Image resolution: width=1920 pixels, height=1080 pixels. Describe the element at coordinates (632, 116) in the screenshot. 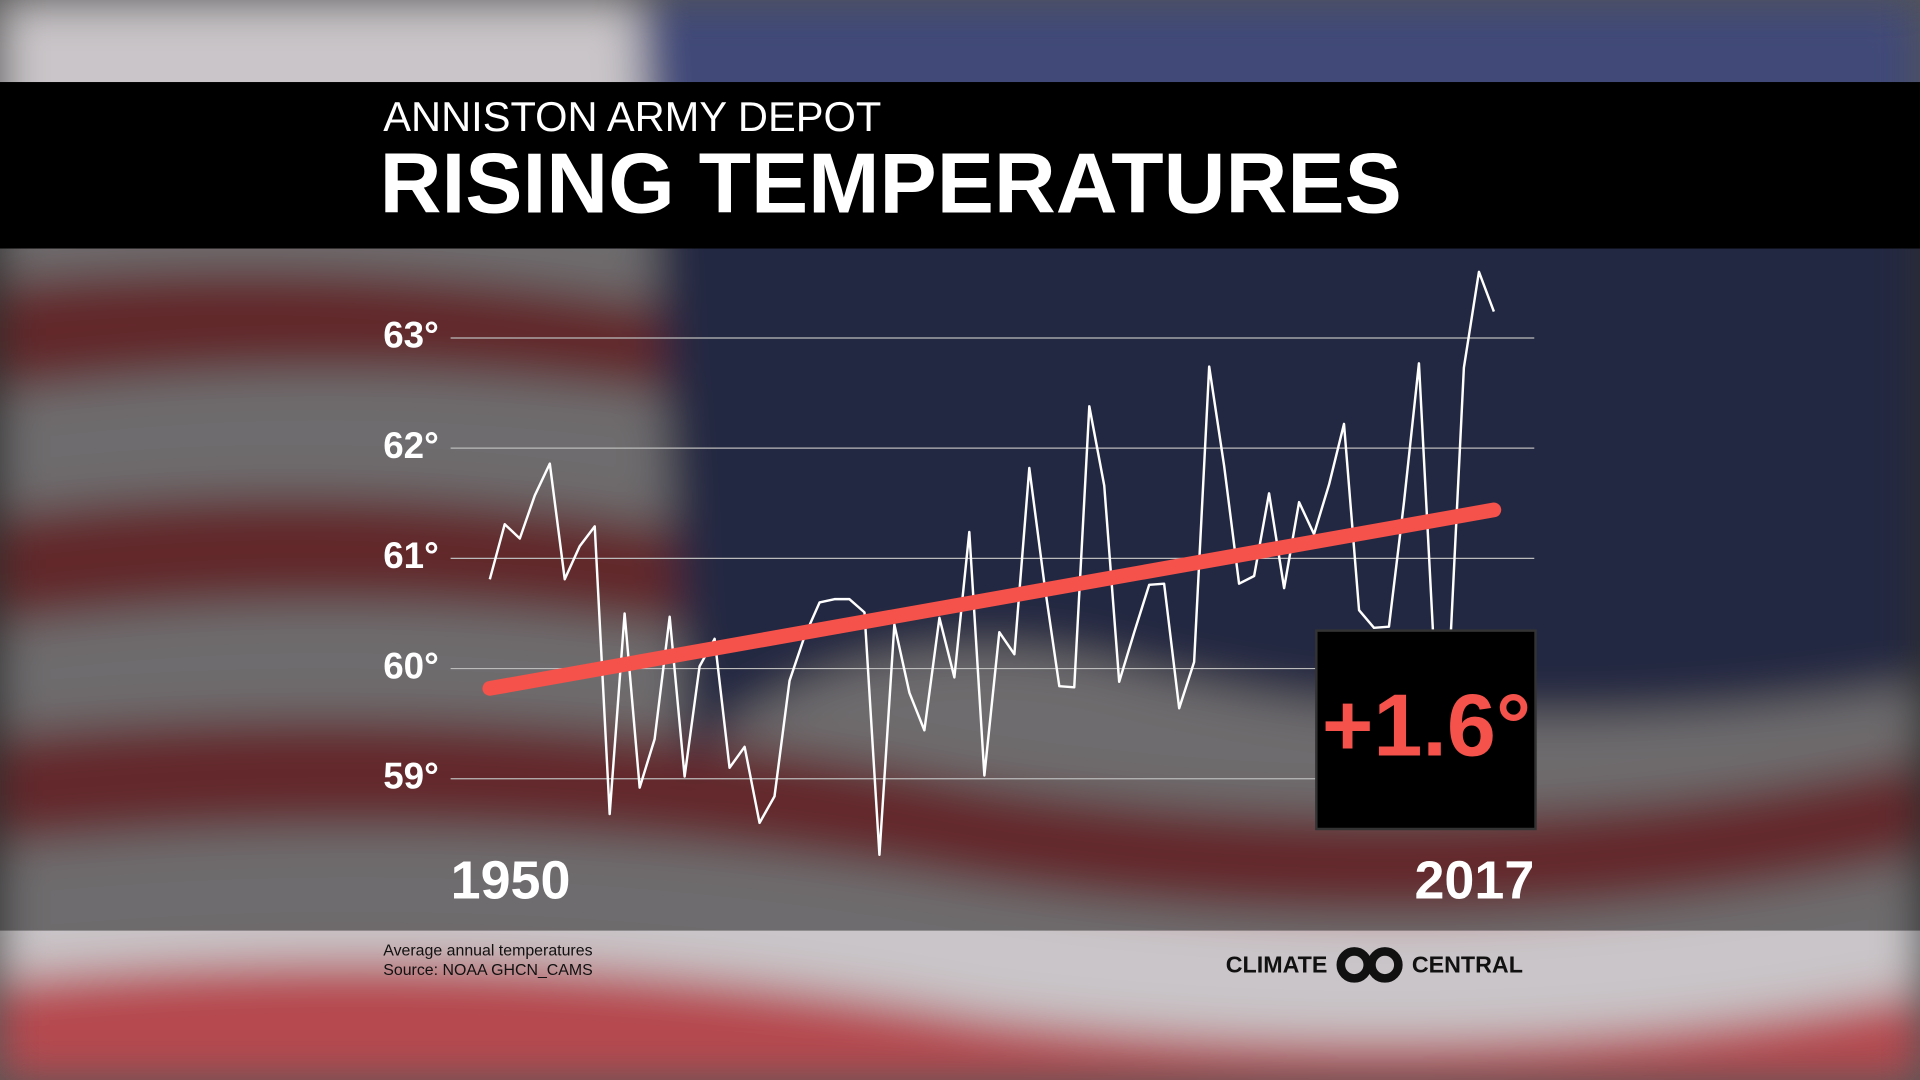

I see `pretitle: ANNISTON ARMY DEPOT` at that location.